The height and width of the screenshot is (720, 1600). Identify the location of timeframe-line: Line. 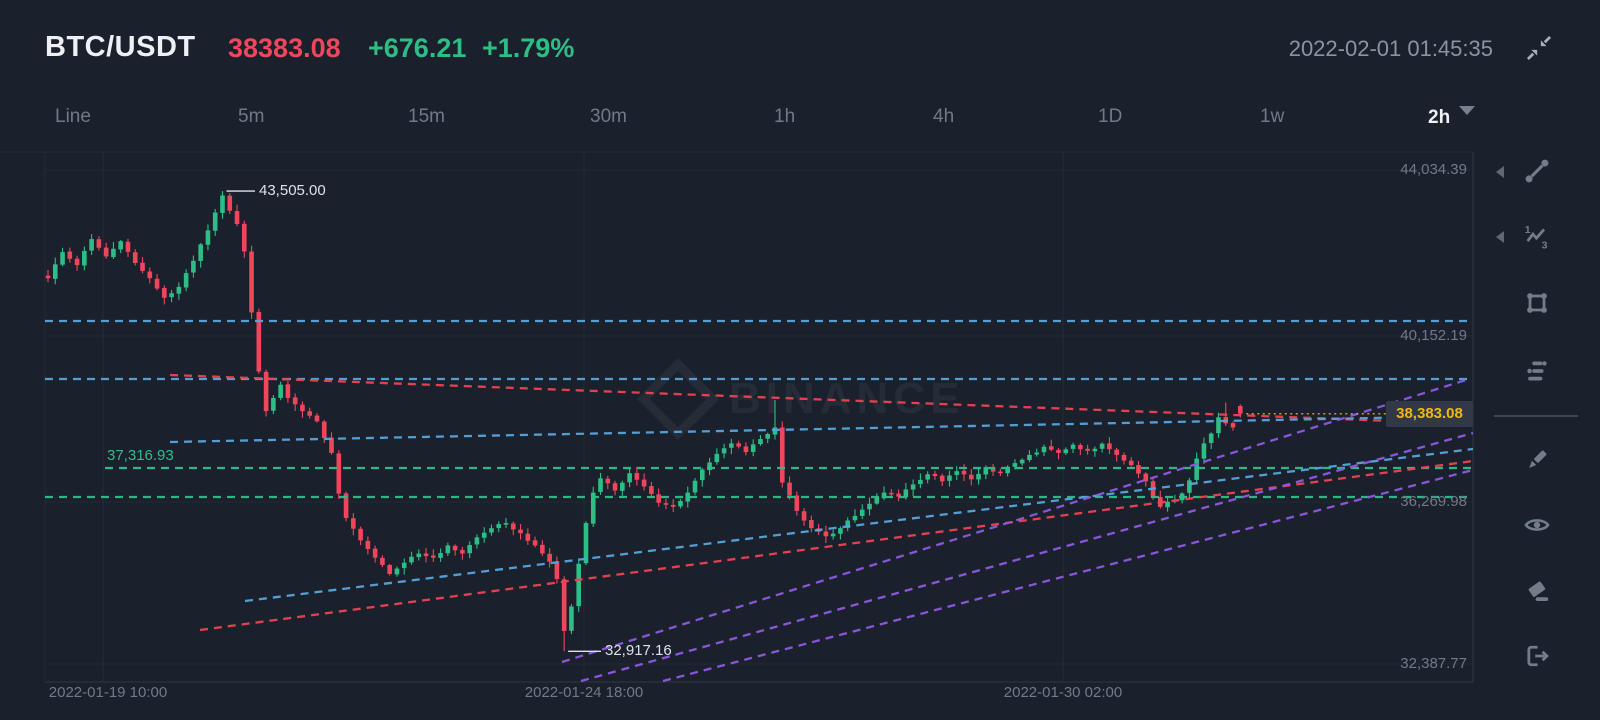
(73, 116).